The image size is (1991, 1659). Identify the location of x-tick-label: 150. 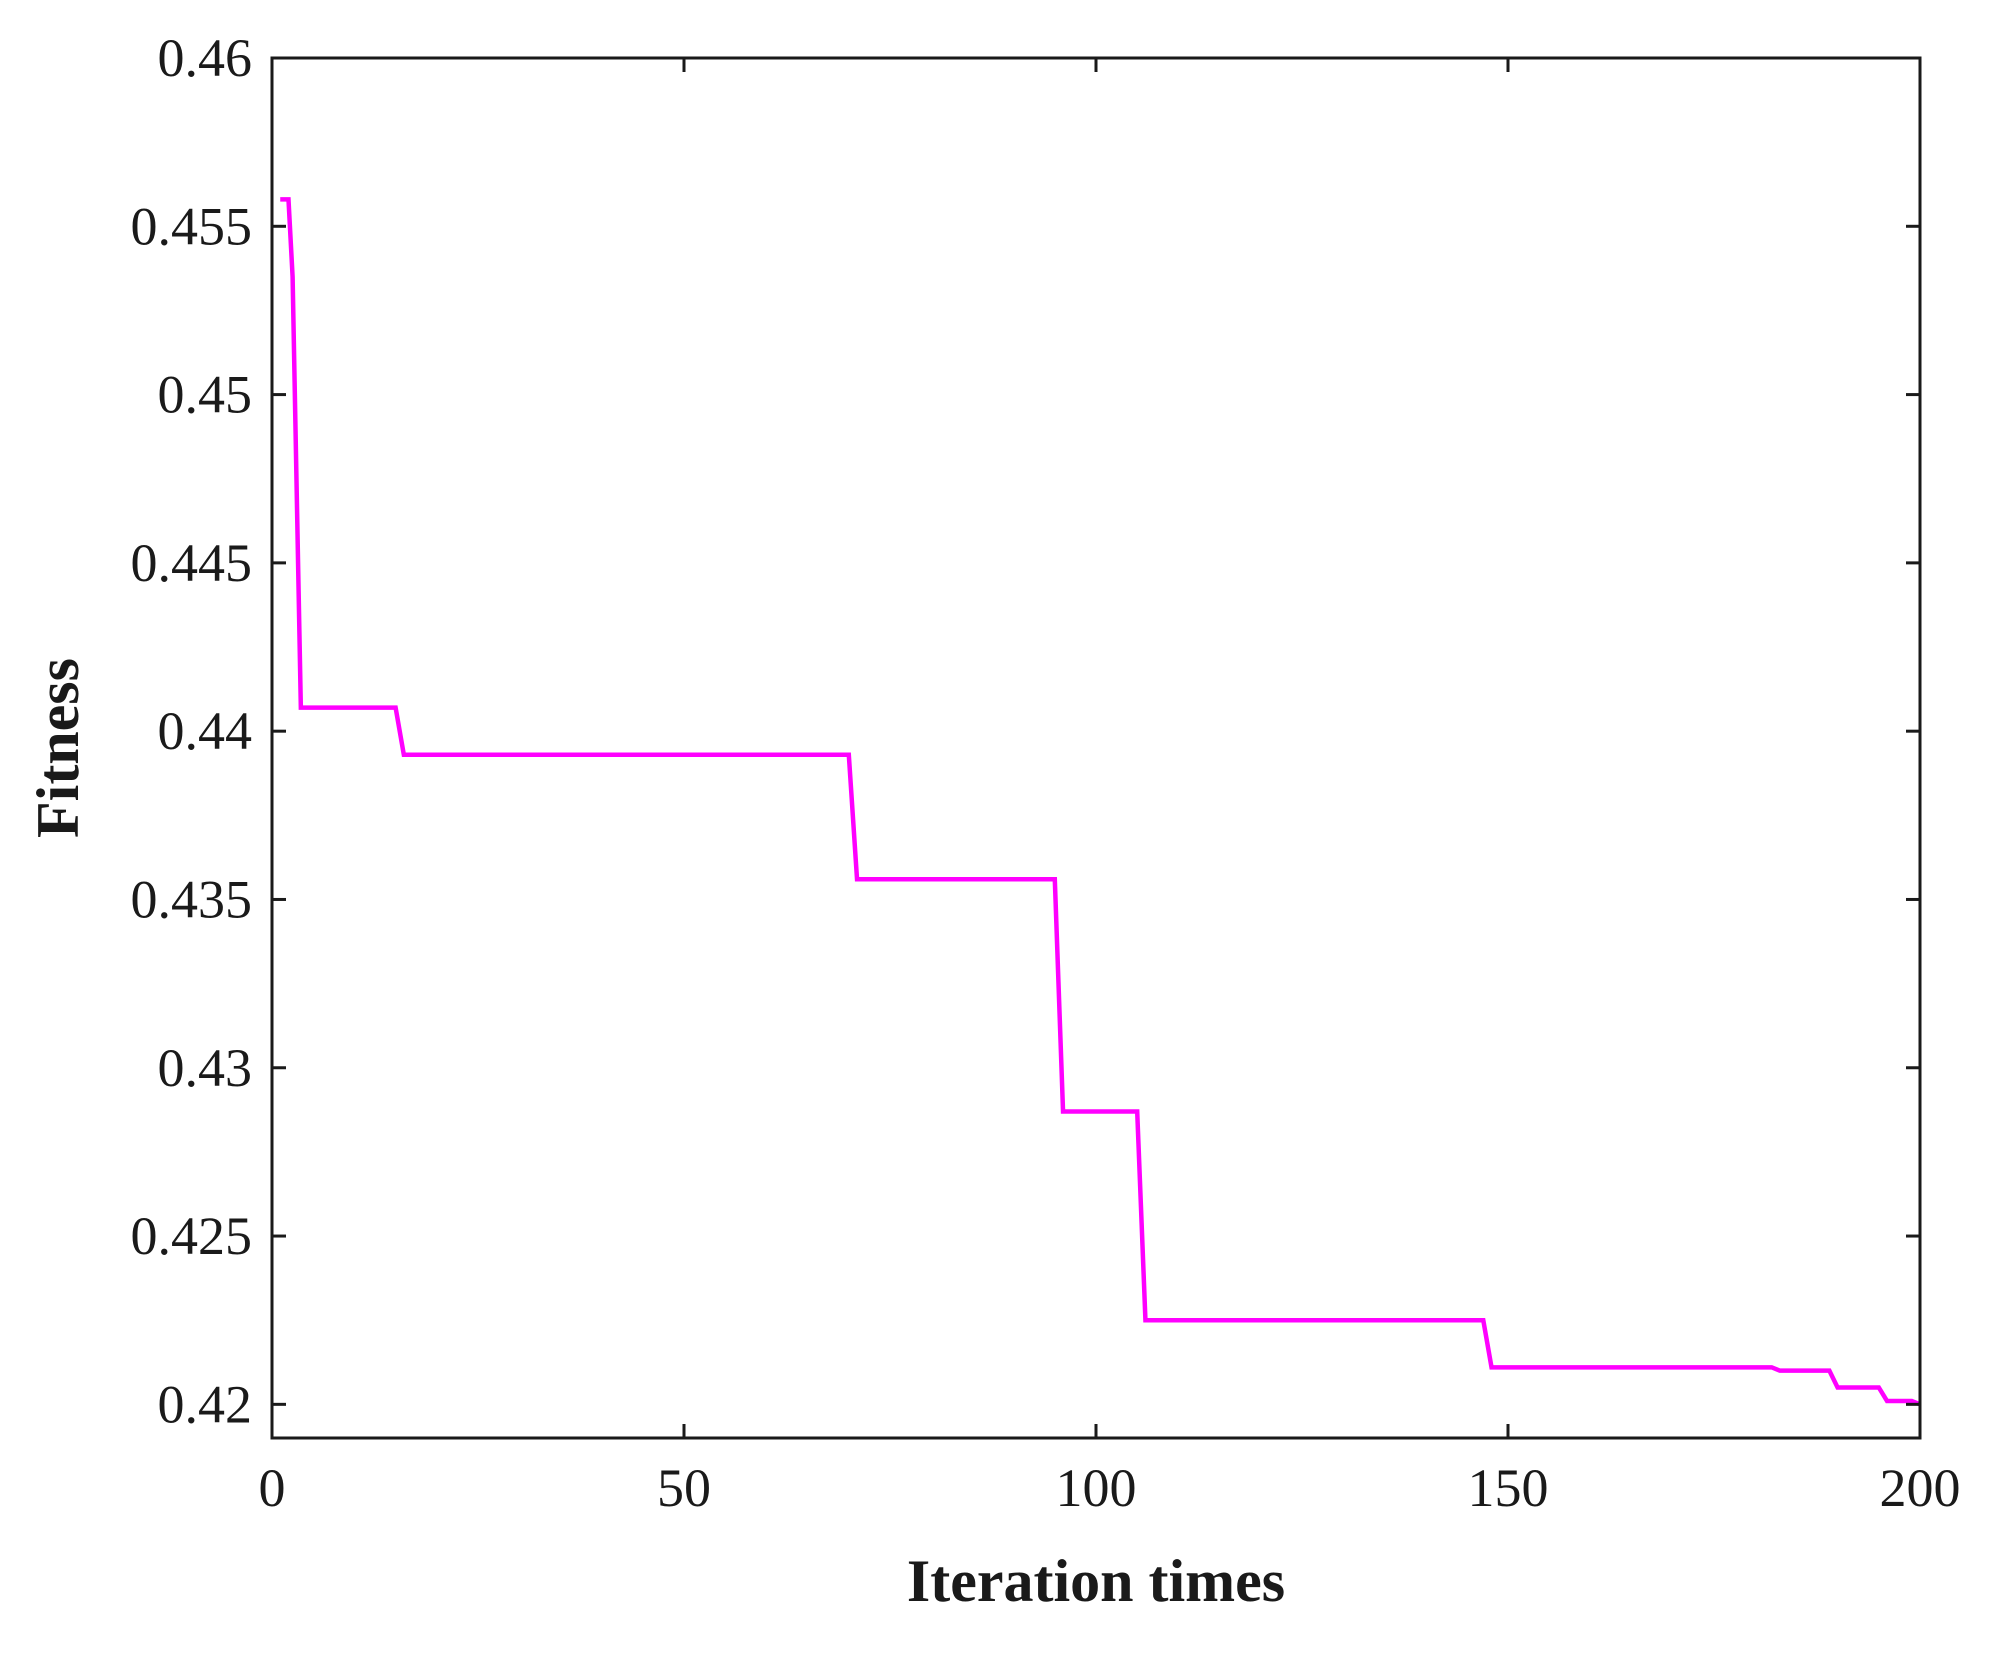
(1508, 1488).